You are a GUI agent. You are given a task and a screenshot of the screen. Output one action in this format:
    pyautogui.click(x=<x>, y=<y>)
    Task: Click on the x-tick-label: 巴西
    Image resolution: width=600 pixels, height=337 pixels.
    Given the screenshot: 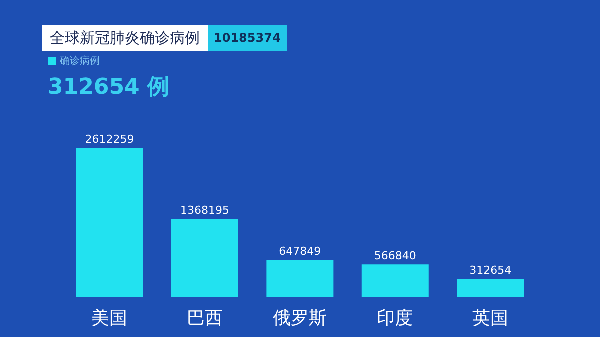 What is the action you would take?
    pyautogui.click(x=204, y=318)
    